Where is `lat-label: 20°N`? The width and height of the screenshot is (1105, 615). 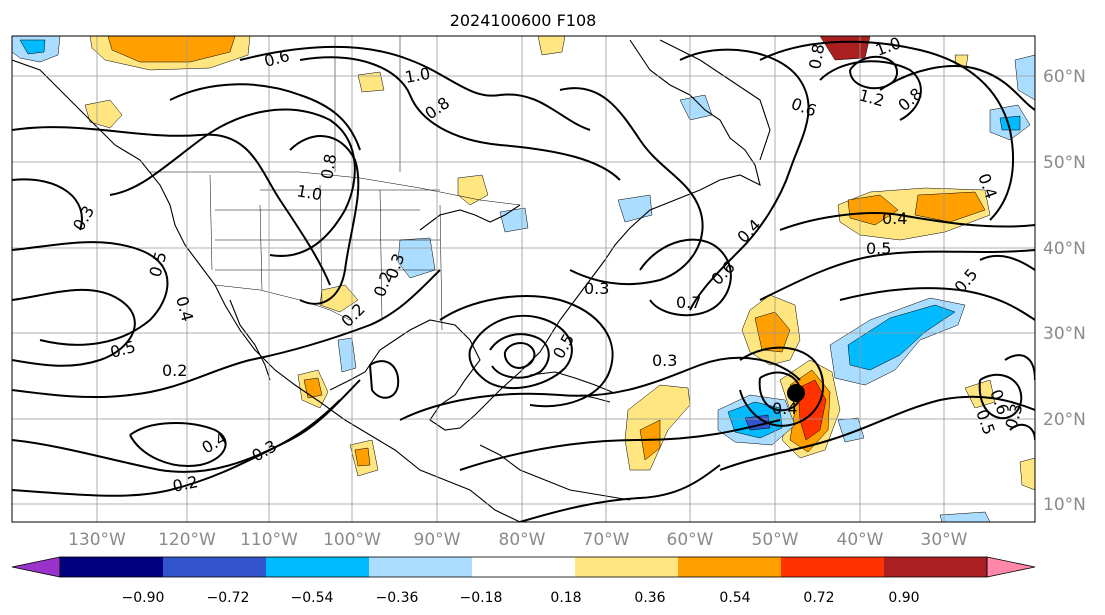
lat-label: 20°N is located at coordinates (1064, 420).